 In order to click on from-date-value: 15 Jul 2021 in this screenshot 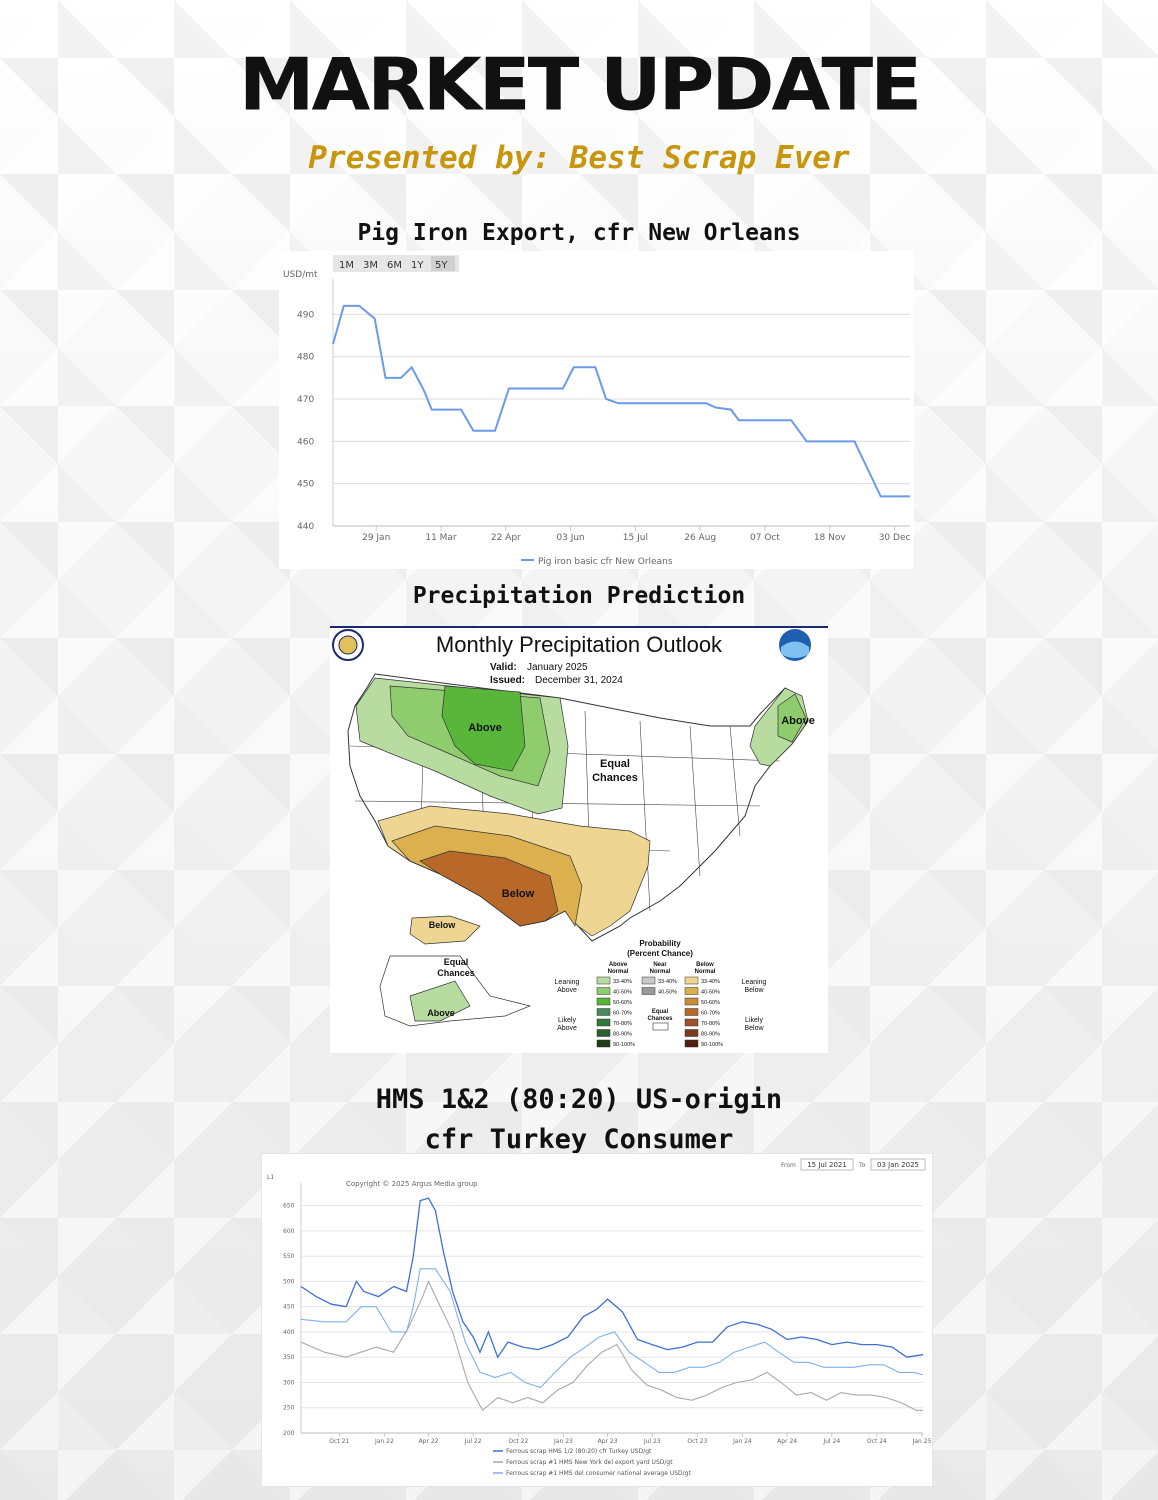, I will do `click(827, 1165)`.